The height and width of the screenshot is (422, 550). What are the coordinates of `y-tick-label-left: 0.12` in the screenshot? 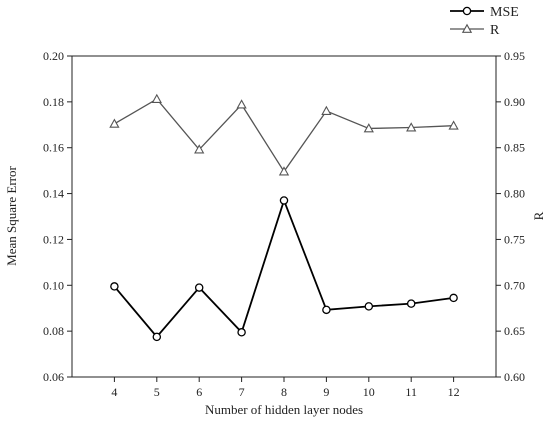 It's located at (53, 239).